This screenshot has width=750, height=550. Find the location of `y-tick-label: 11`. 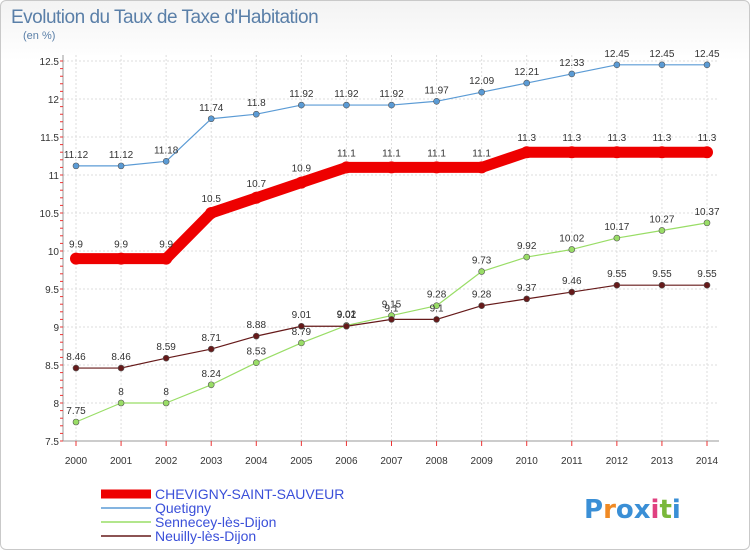

y-tick-label: 11 is located at coordinates (54, 176).